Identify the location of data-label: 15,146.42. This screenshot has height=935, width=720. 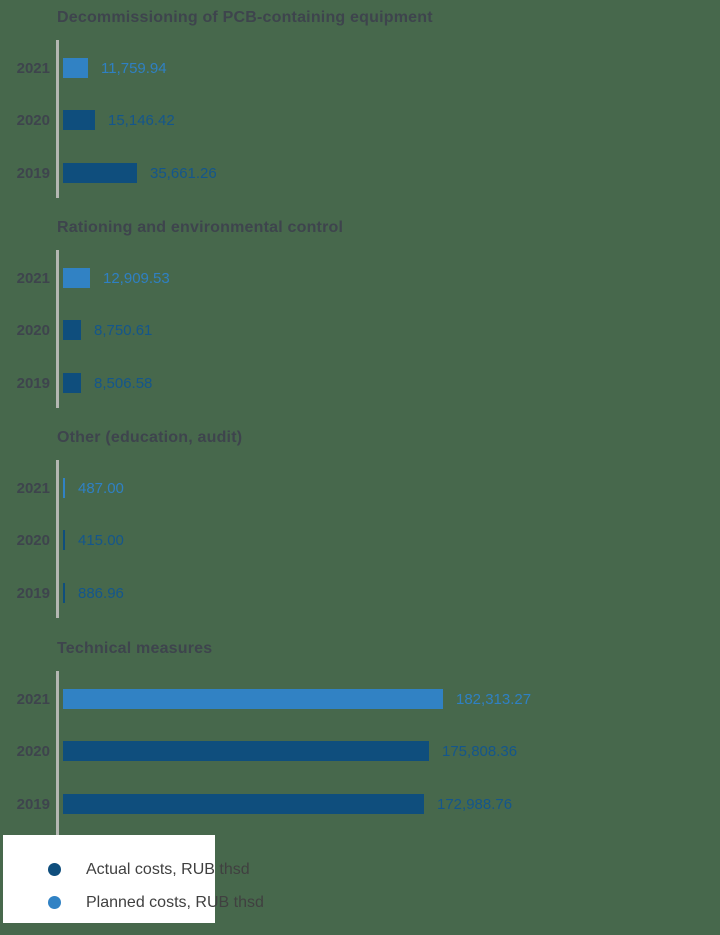
(141, 120).